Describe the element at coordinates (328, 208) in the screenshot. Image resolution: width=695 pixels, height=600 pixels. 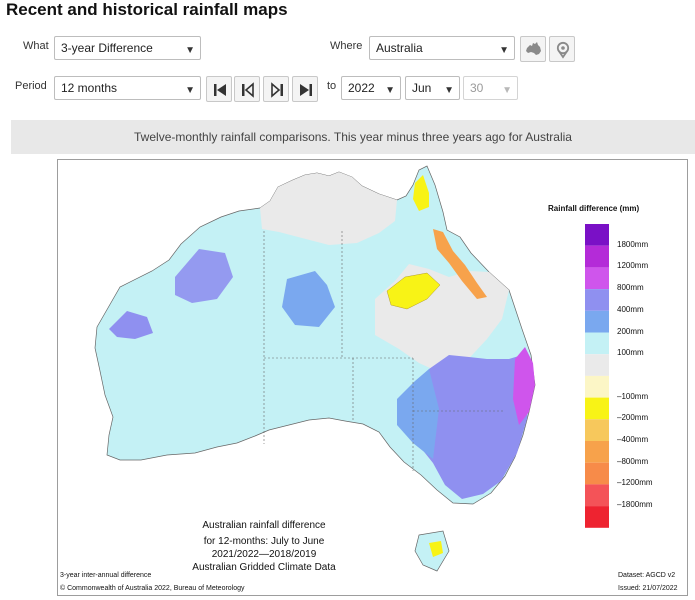
I see `grey-north-region` at that location.